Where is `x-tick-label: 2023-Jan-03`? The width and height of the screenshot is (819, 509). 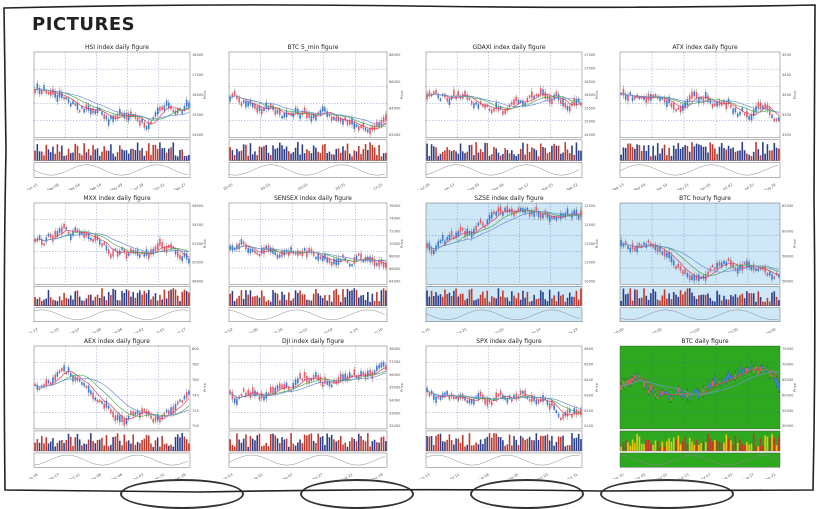 x-tick-label: 2023-Jan-03 is located at coordinates (493, 330).